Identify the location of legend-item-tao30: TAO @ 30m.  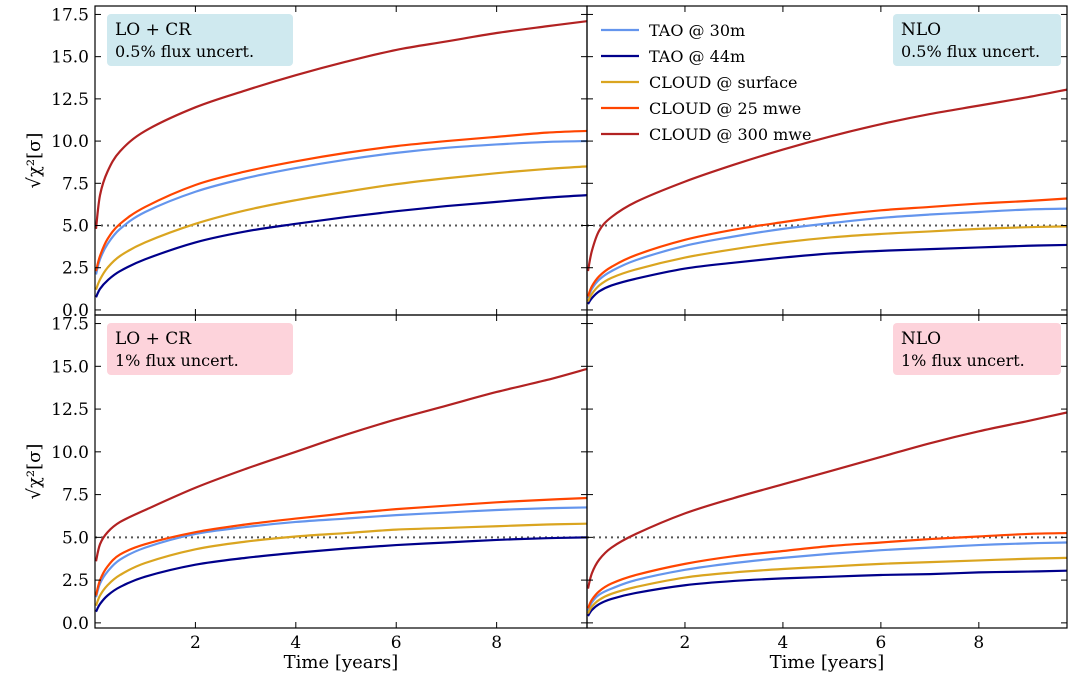
(673, 30).